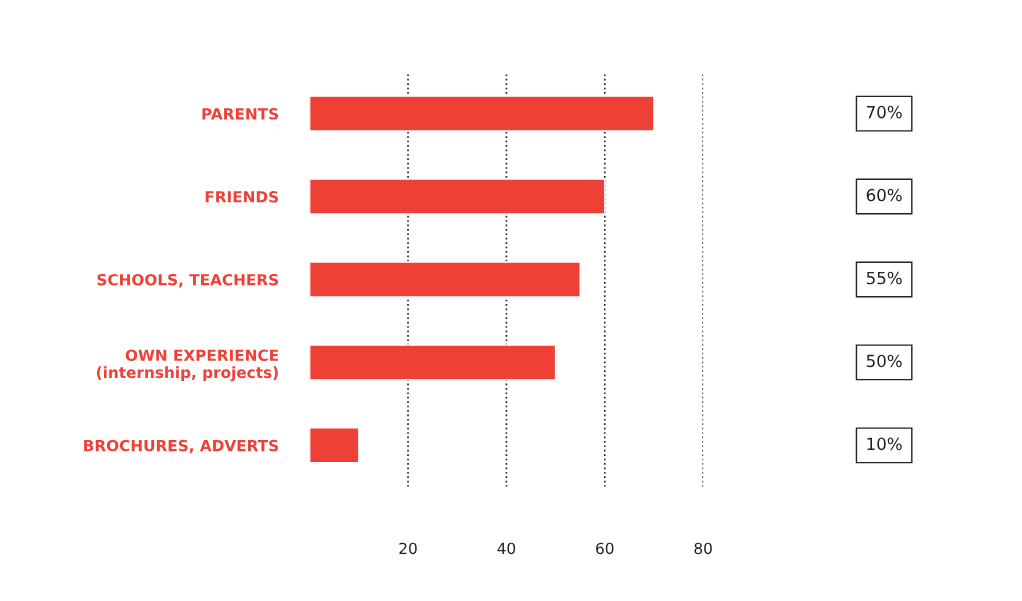 This screenshot has width=1022, height=601. What do you see at coordinates (884, 112) in the screenshot?
I see `data-label: 70%` at bounding box center [884, 112].